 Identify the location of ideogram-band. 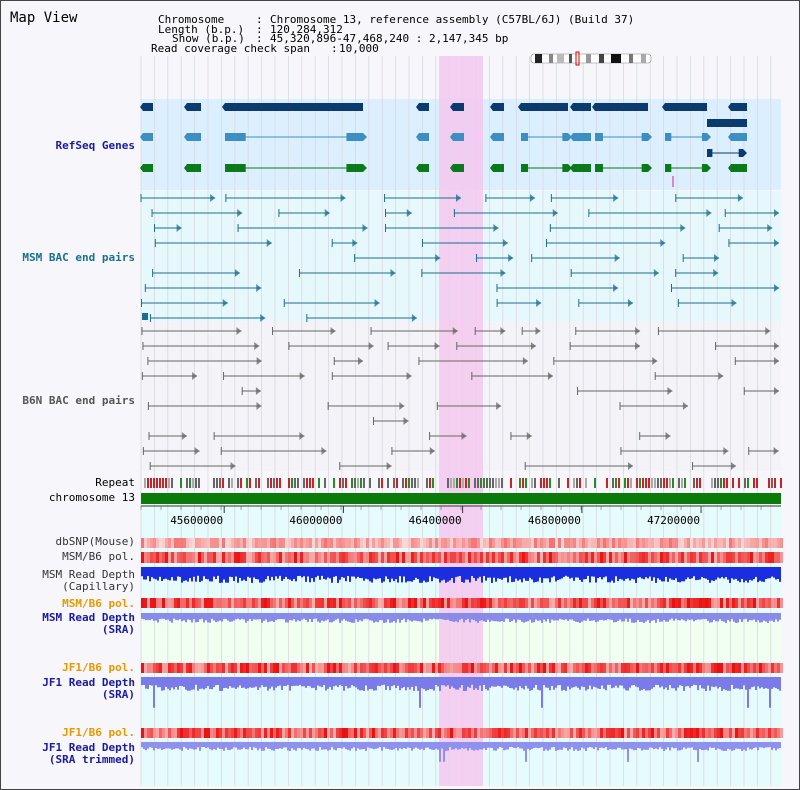
(601, 58).